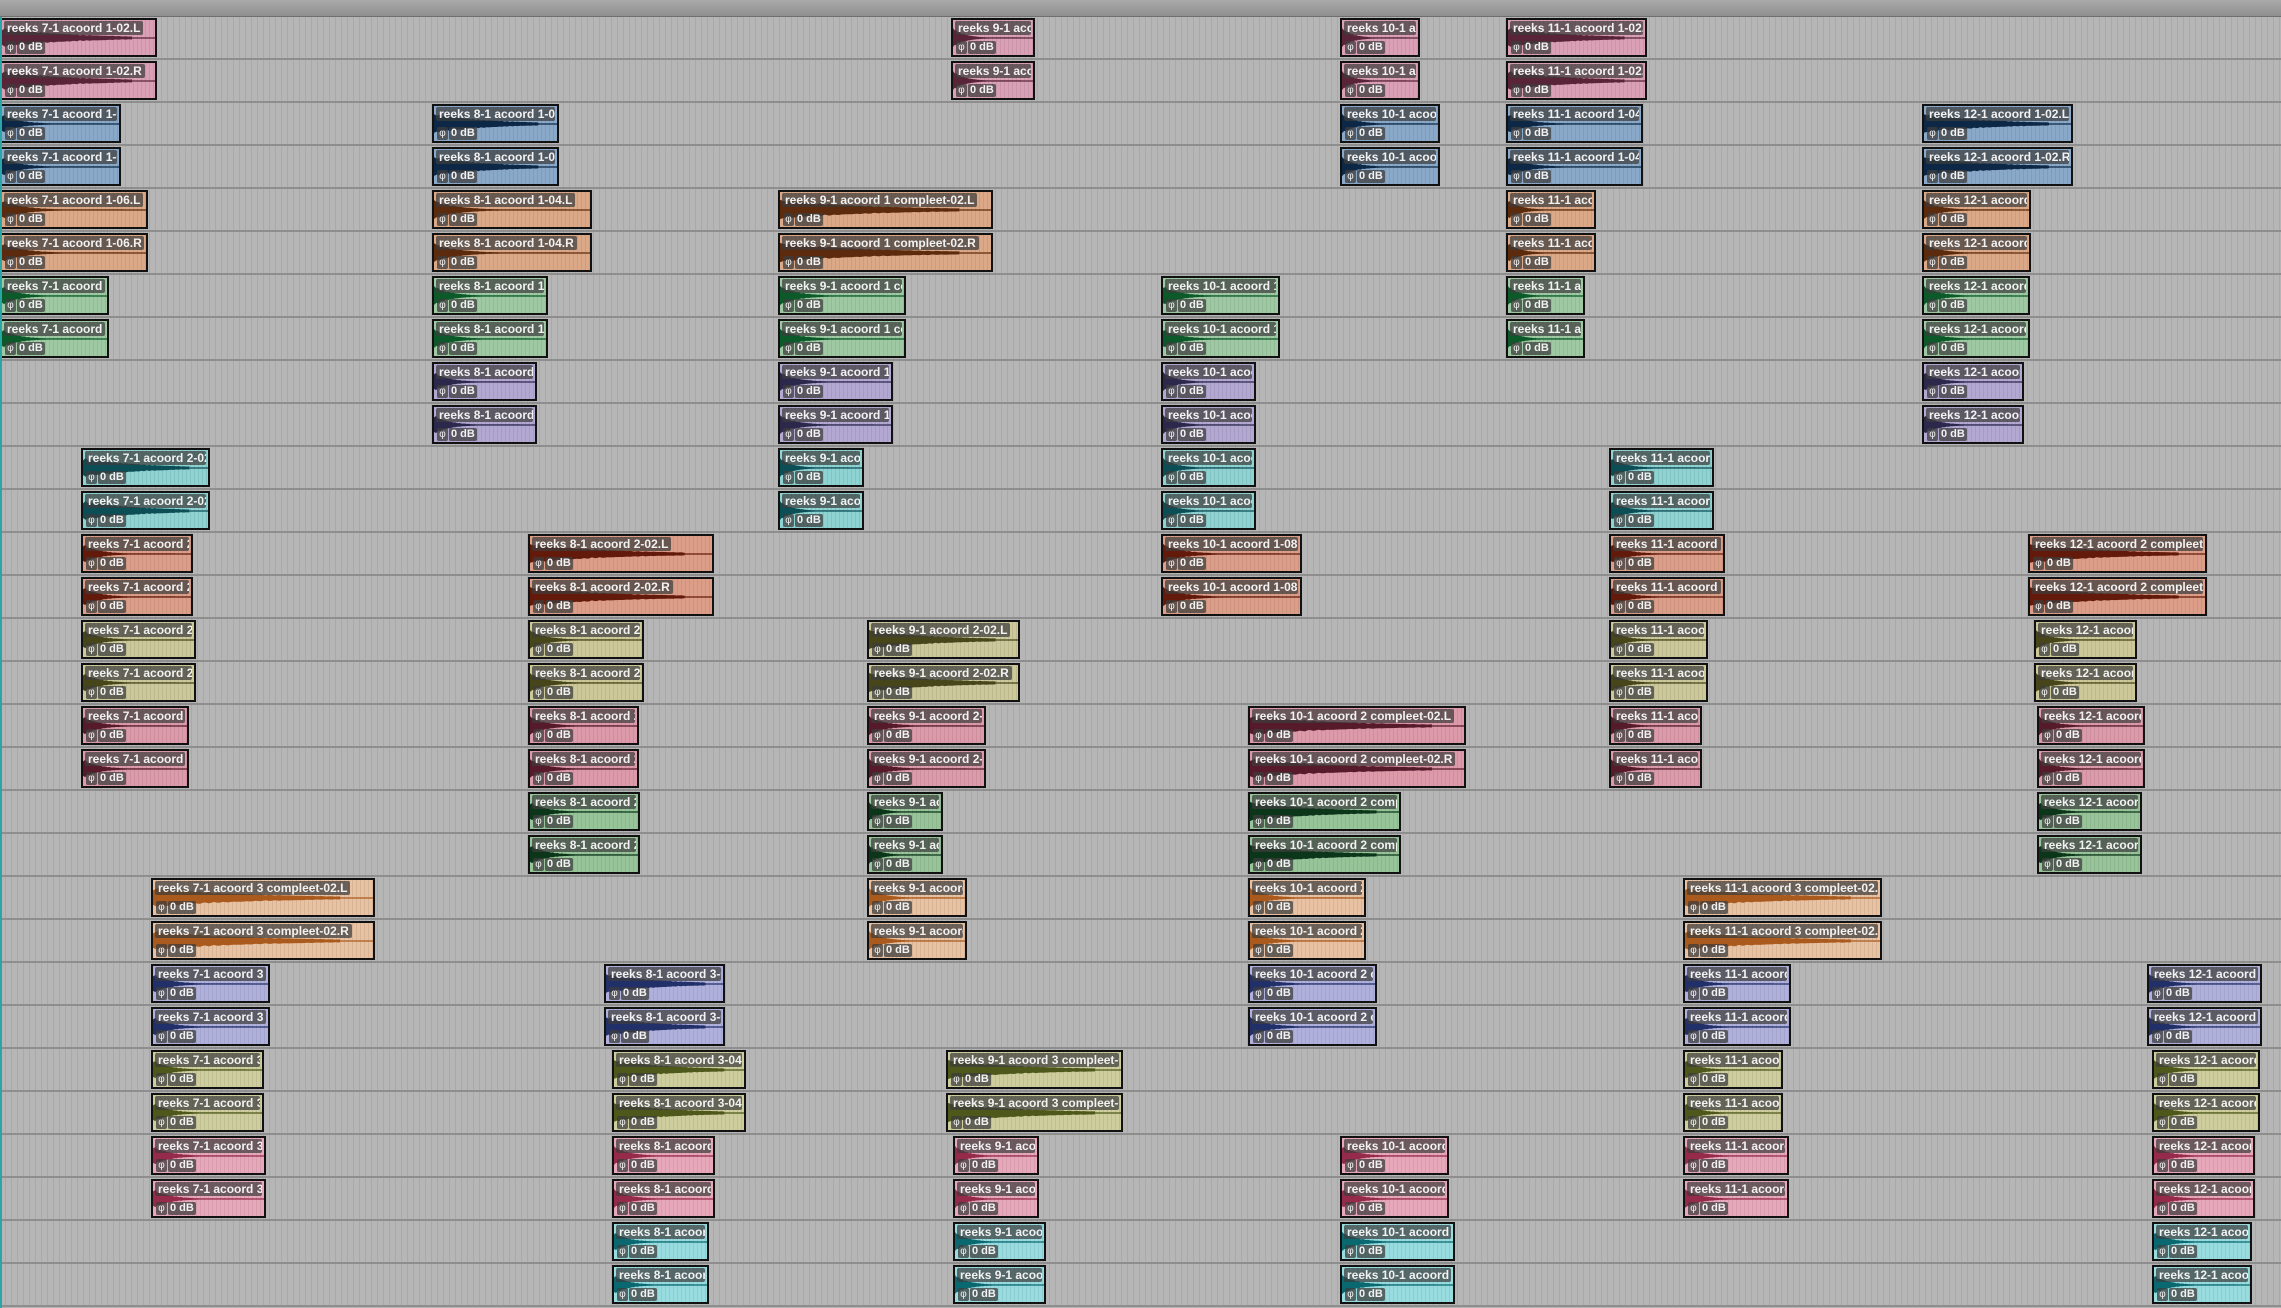 This screenshot has height=1308, width=2281. I want to click on audio-clip: reeks 7-1 acoord 3 com φ0 dB, so click(208, 1155).